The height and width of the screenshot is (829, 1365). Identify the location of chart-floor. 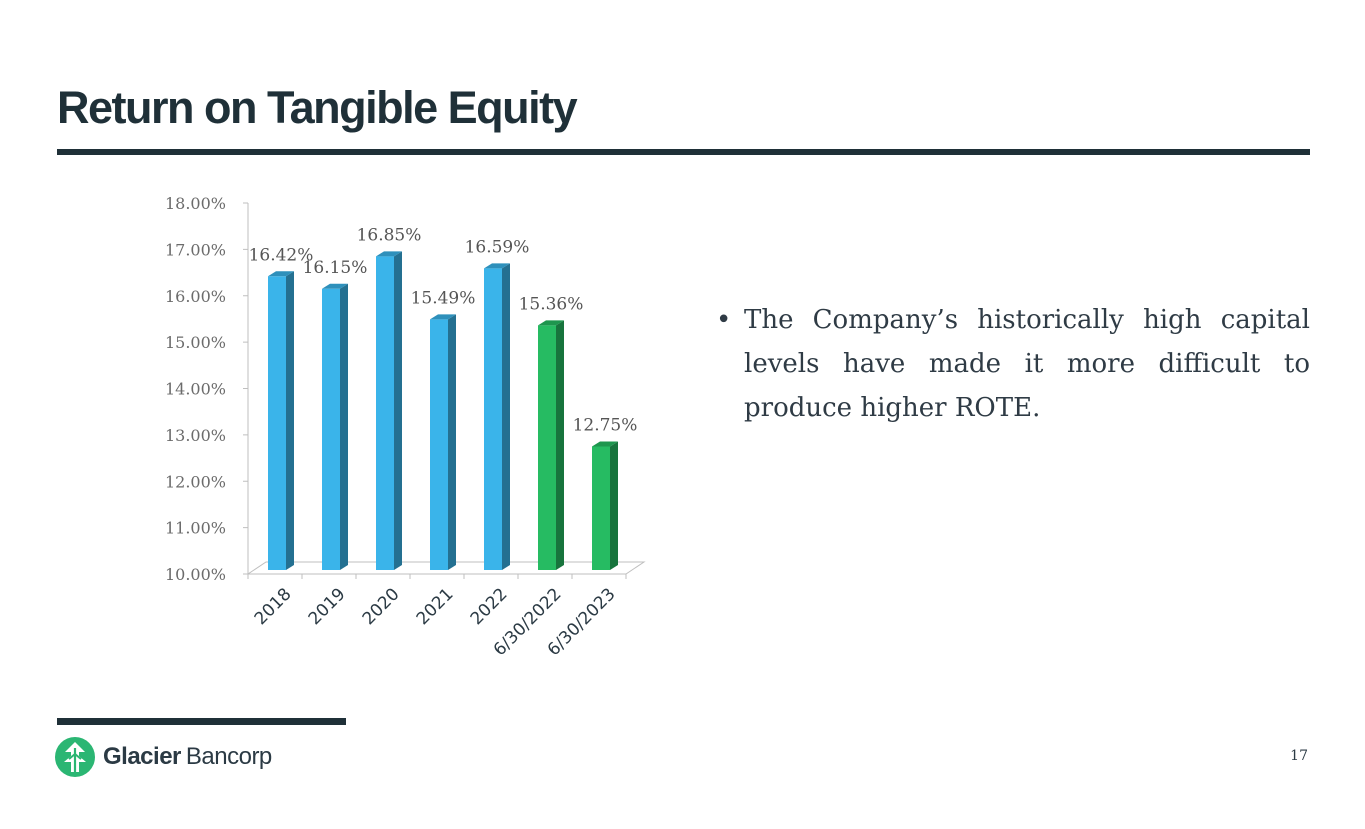
(446, 568).